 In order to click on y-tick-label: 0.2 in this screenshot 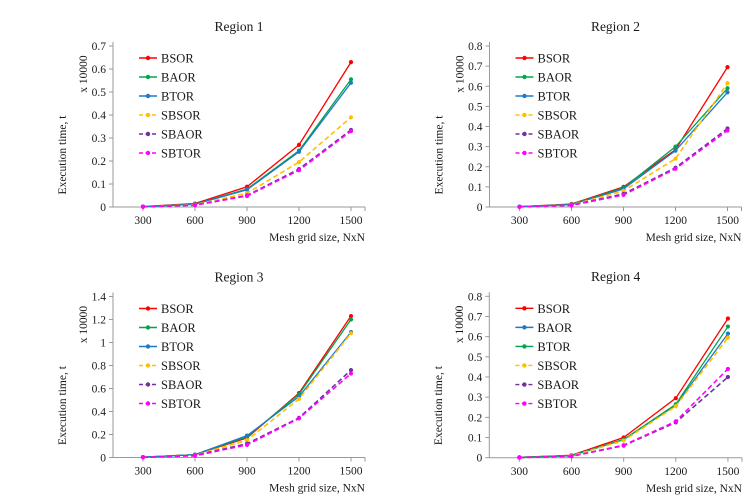, I will do `click(99, 436)`.